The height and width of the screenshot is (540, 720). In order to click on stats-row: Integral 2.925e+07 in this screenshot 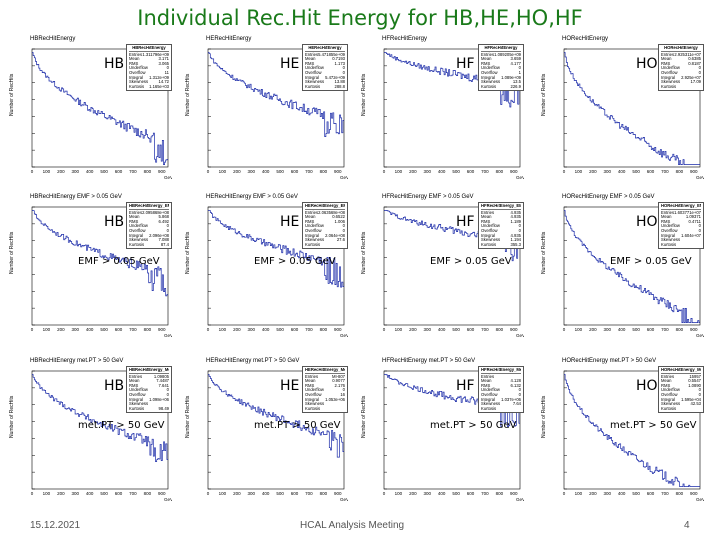, I will do `click(681, 77)`.